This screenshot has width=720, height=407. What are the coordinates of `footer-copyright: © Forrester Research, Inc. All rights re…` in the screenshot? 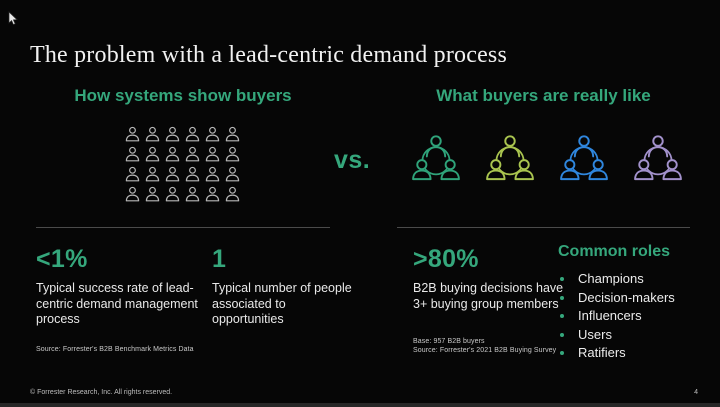 It's located at (101, 392).